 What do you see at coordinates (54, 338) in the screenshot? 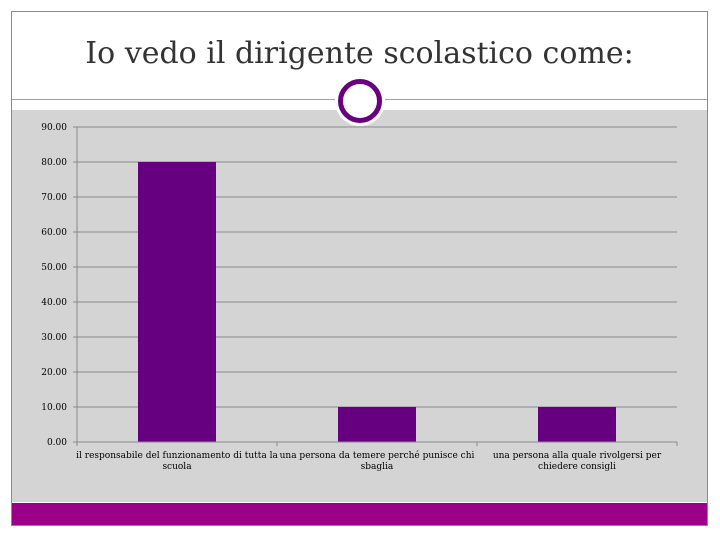
I see `y-tick-label: 30.00` at bounding box center [54, 338].